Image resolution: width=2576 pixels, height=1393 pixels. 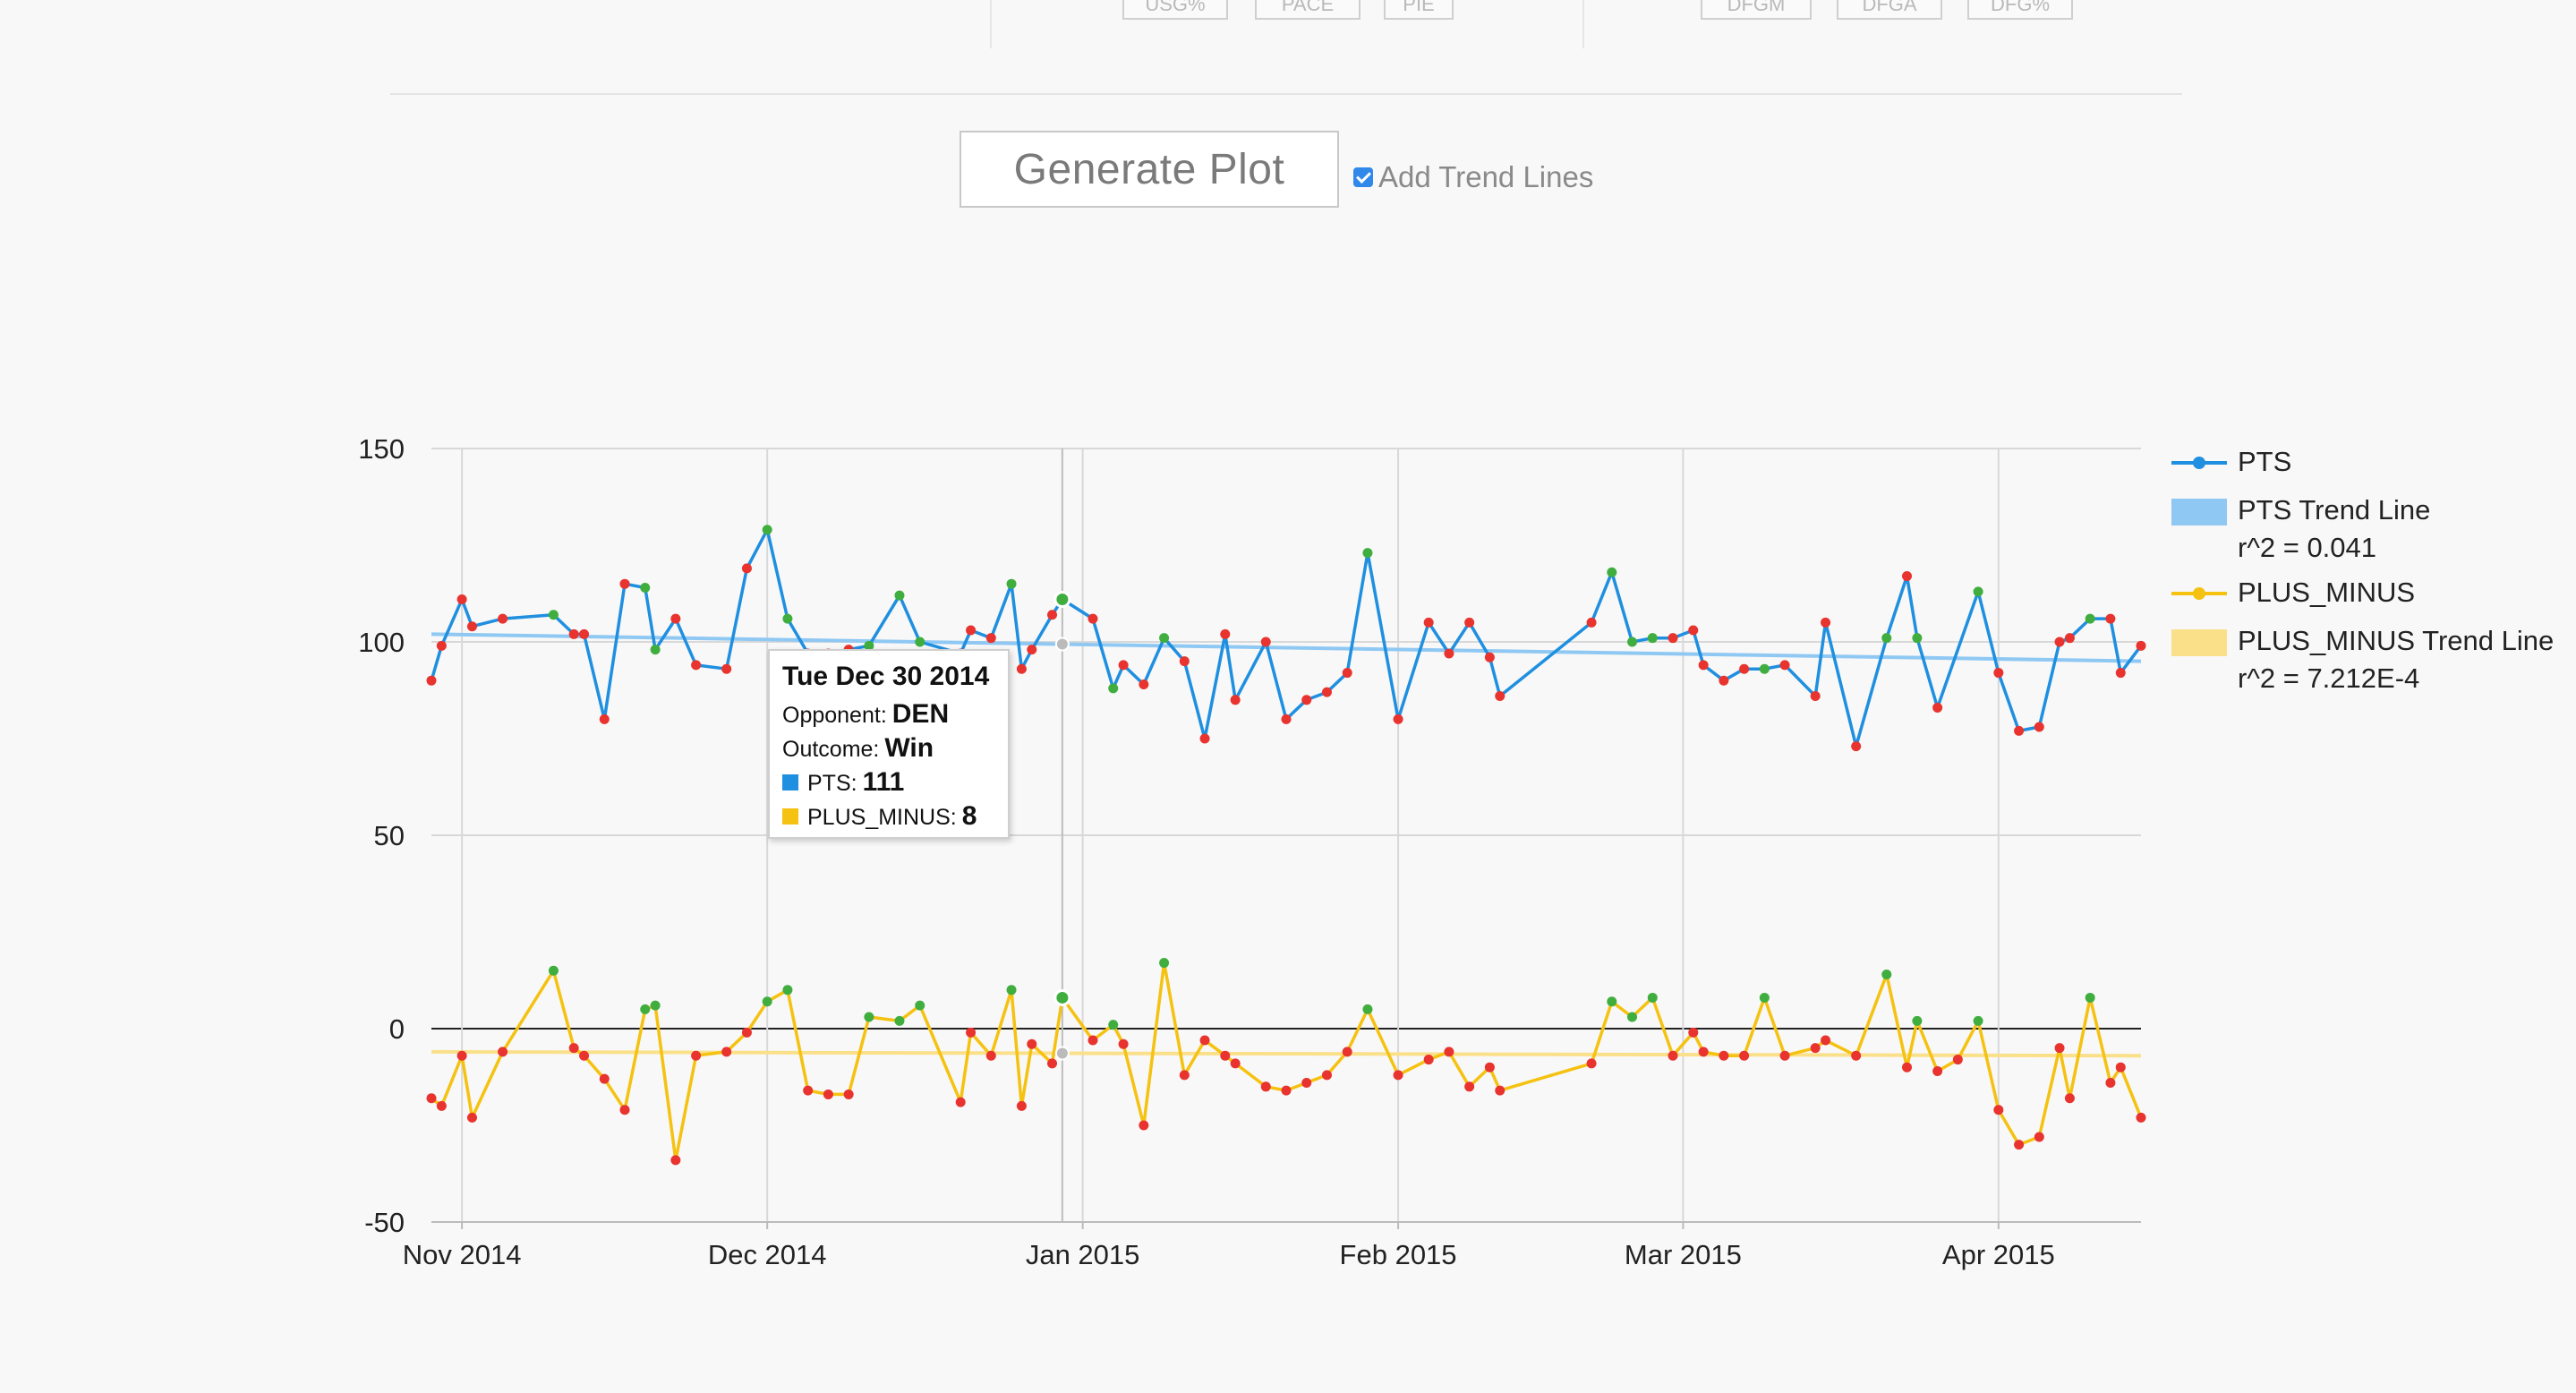 What do you see at coordinates (790, 817) in the screenshot?
I see `pm-swatch-icon` at bounding box center [790, 817].